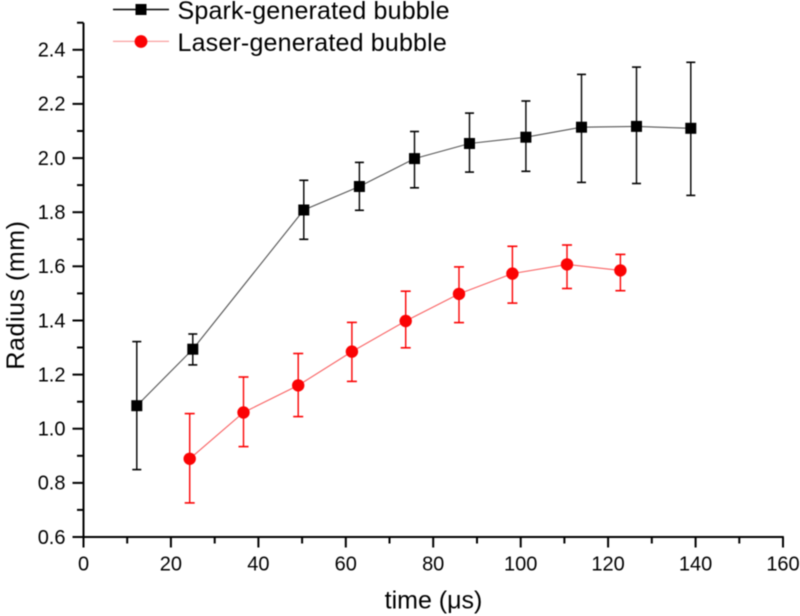  What do you see at coordinates (52, 51) in the screenshot?
I see `svg-text: 2.4` at bounding box center [52, 51].